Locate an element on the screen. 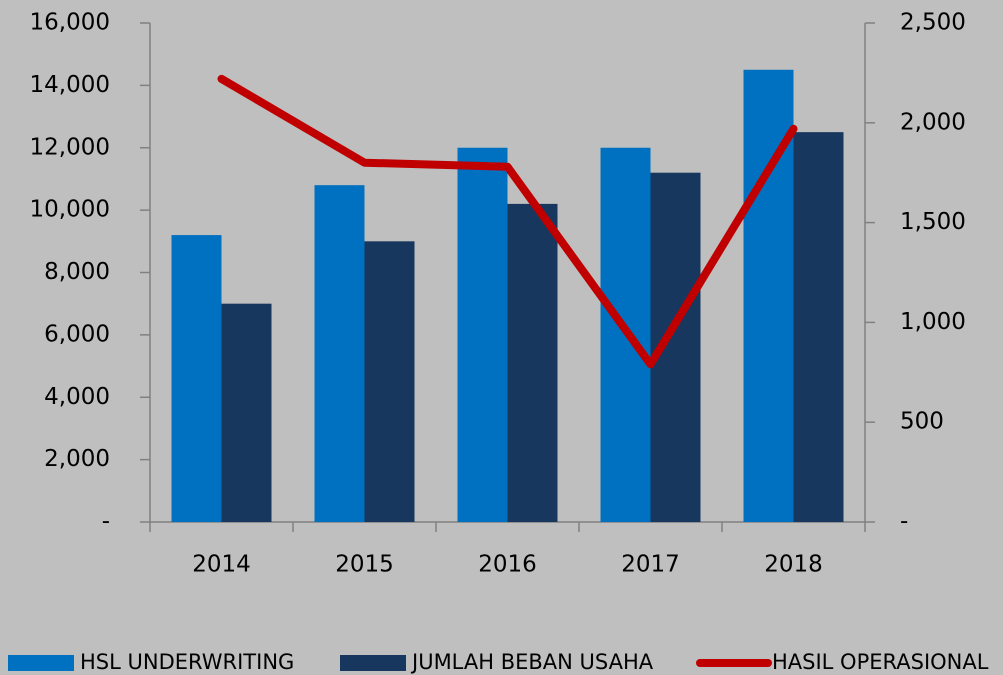 This screenshot has width=1003, height=675. x-tick-label: 2017 is located at coordinates (650, 565).